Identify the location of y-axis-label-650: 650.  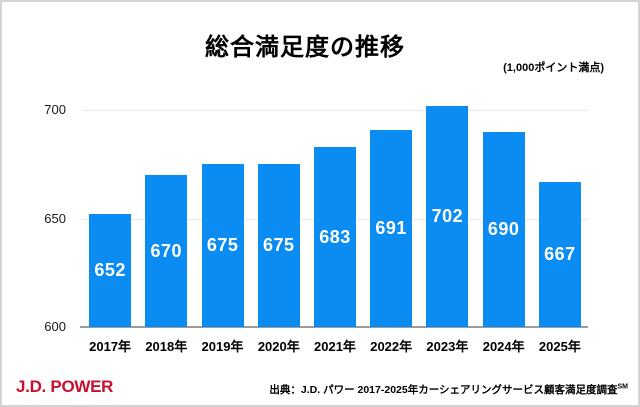
(55, 218).